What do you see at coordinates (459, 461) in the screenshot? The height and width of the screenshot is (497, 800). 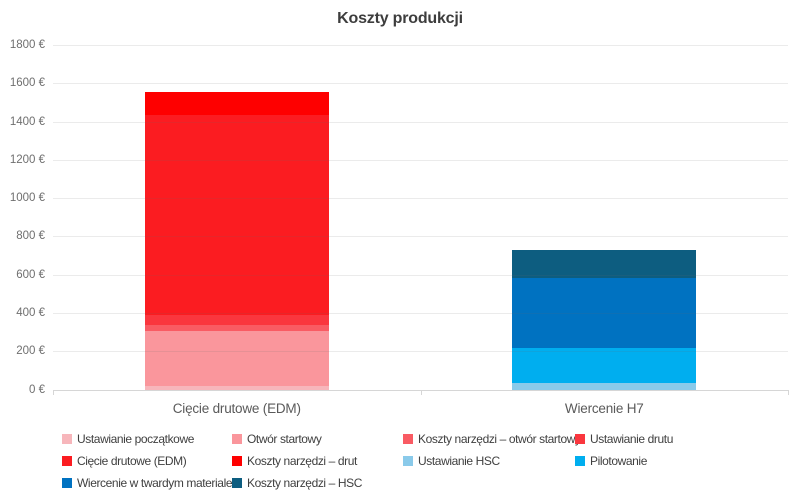 I see `legend-label: Ustawianie HSC` at bounding box center [459, 461].